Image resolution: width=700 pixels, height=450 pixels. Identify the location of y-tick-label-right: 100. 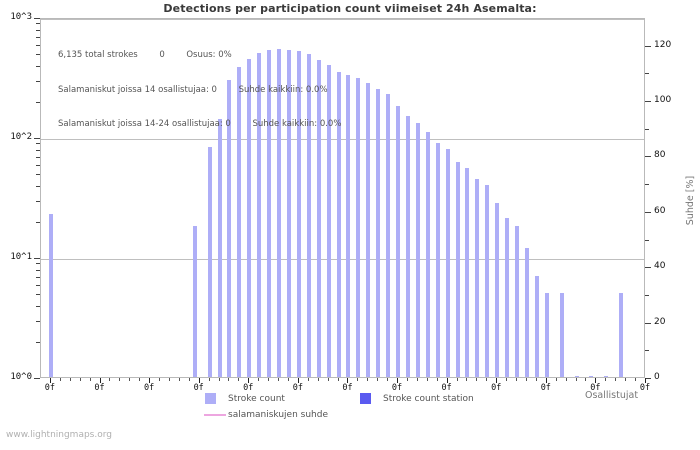
(663, 100).